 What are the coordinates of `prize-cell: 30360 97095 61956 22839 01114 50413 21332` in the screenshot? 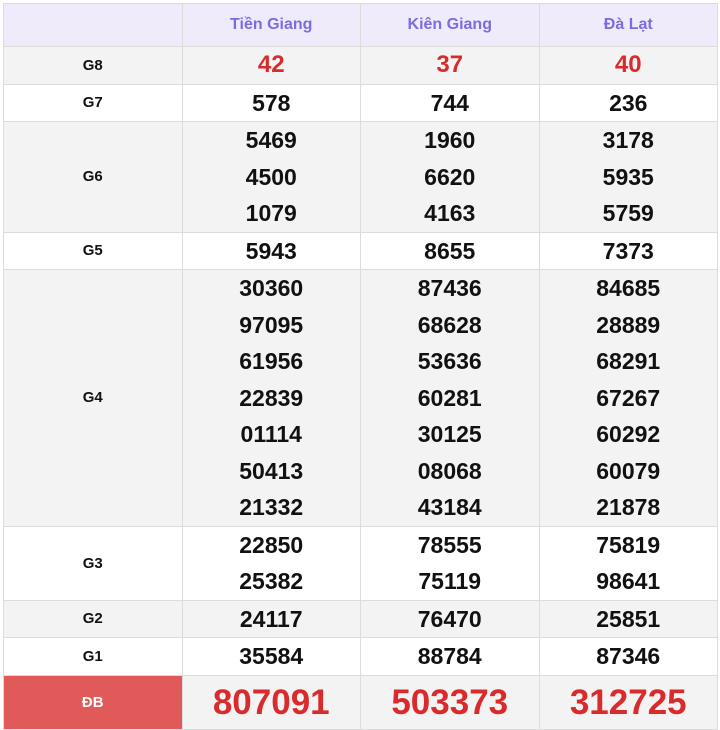 It's located at (271, 398).